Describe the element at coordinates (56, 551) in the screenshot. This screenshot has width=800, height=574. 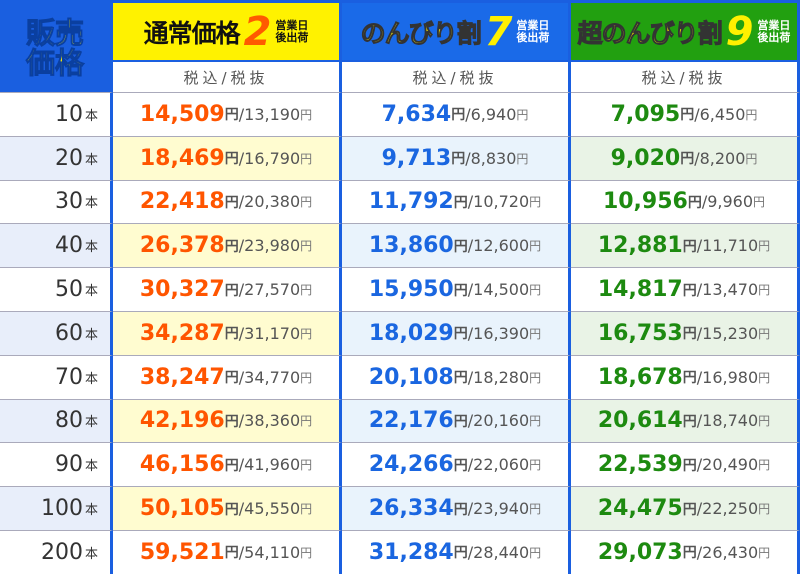
I see `quantity-cell: 200 本` at that location.